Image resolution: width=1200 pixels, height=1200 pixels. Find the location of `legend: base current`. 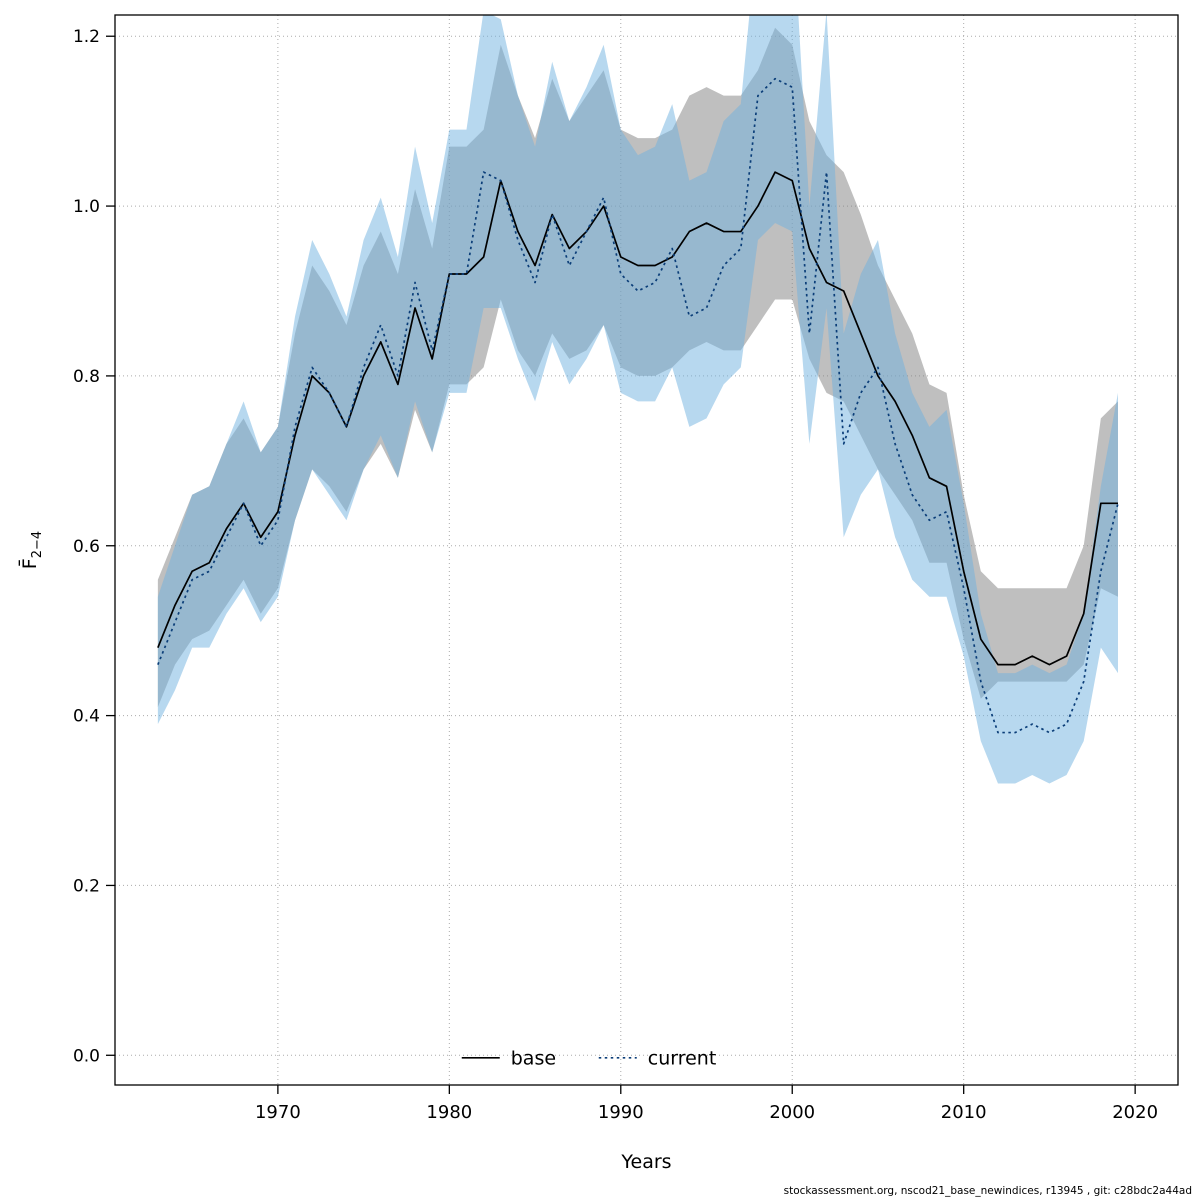

legend: base current is located at coordinates (589, 1058).